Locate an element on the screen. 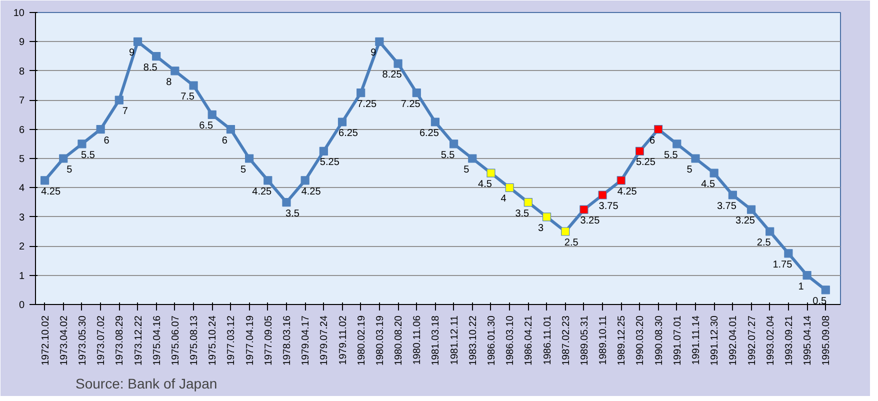 This screenshot has height=401, width=878. data-label: 4 is located at coordinates (503, 199).